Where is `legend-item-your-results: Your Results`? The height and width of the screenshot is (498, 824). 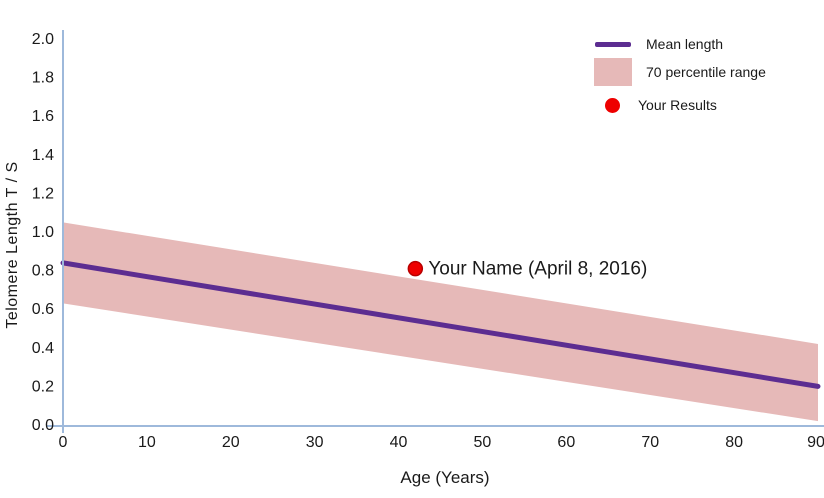 legend-item-your-results: Your Results is located at coordinates (661, 105).